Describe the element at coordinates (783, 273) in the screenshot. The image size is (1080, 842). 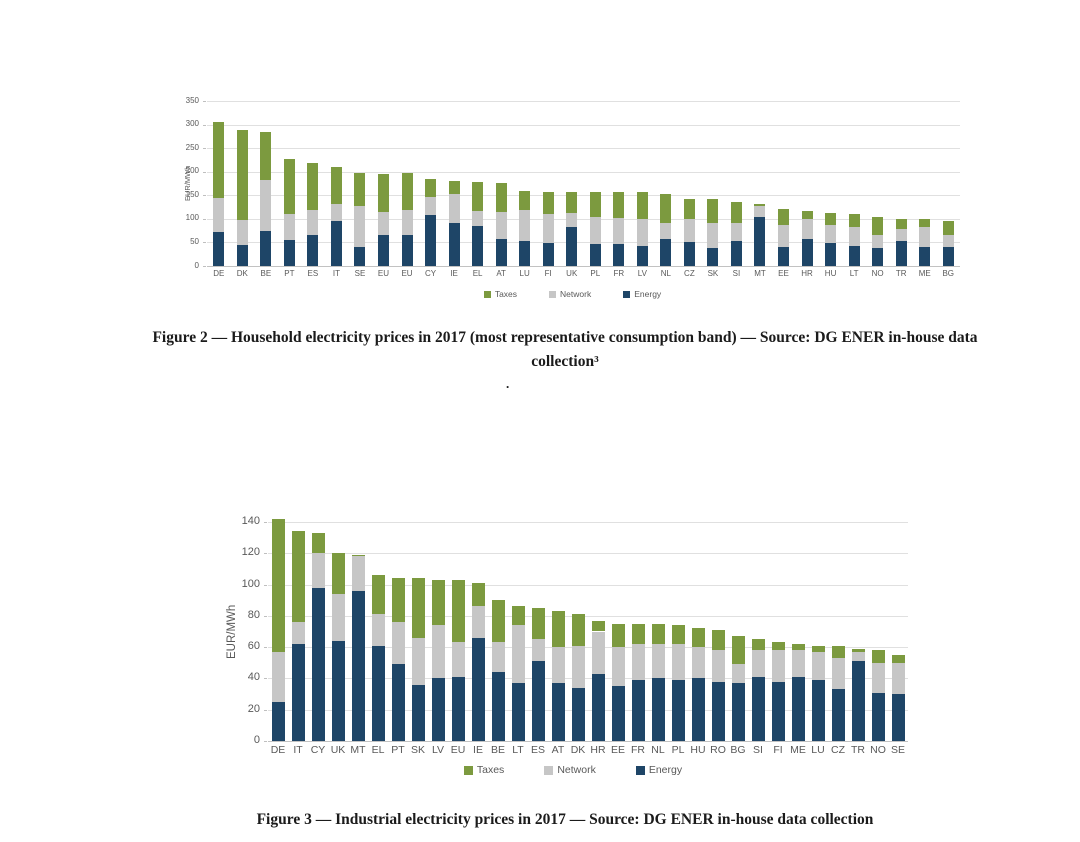
I see `x-tick-label: EE` at that location.